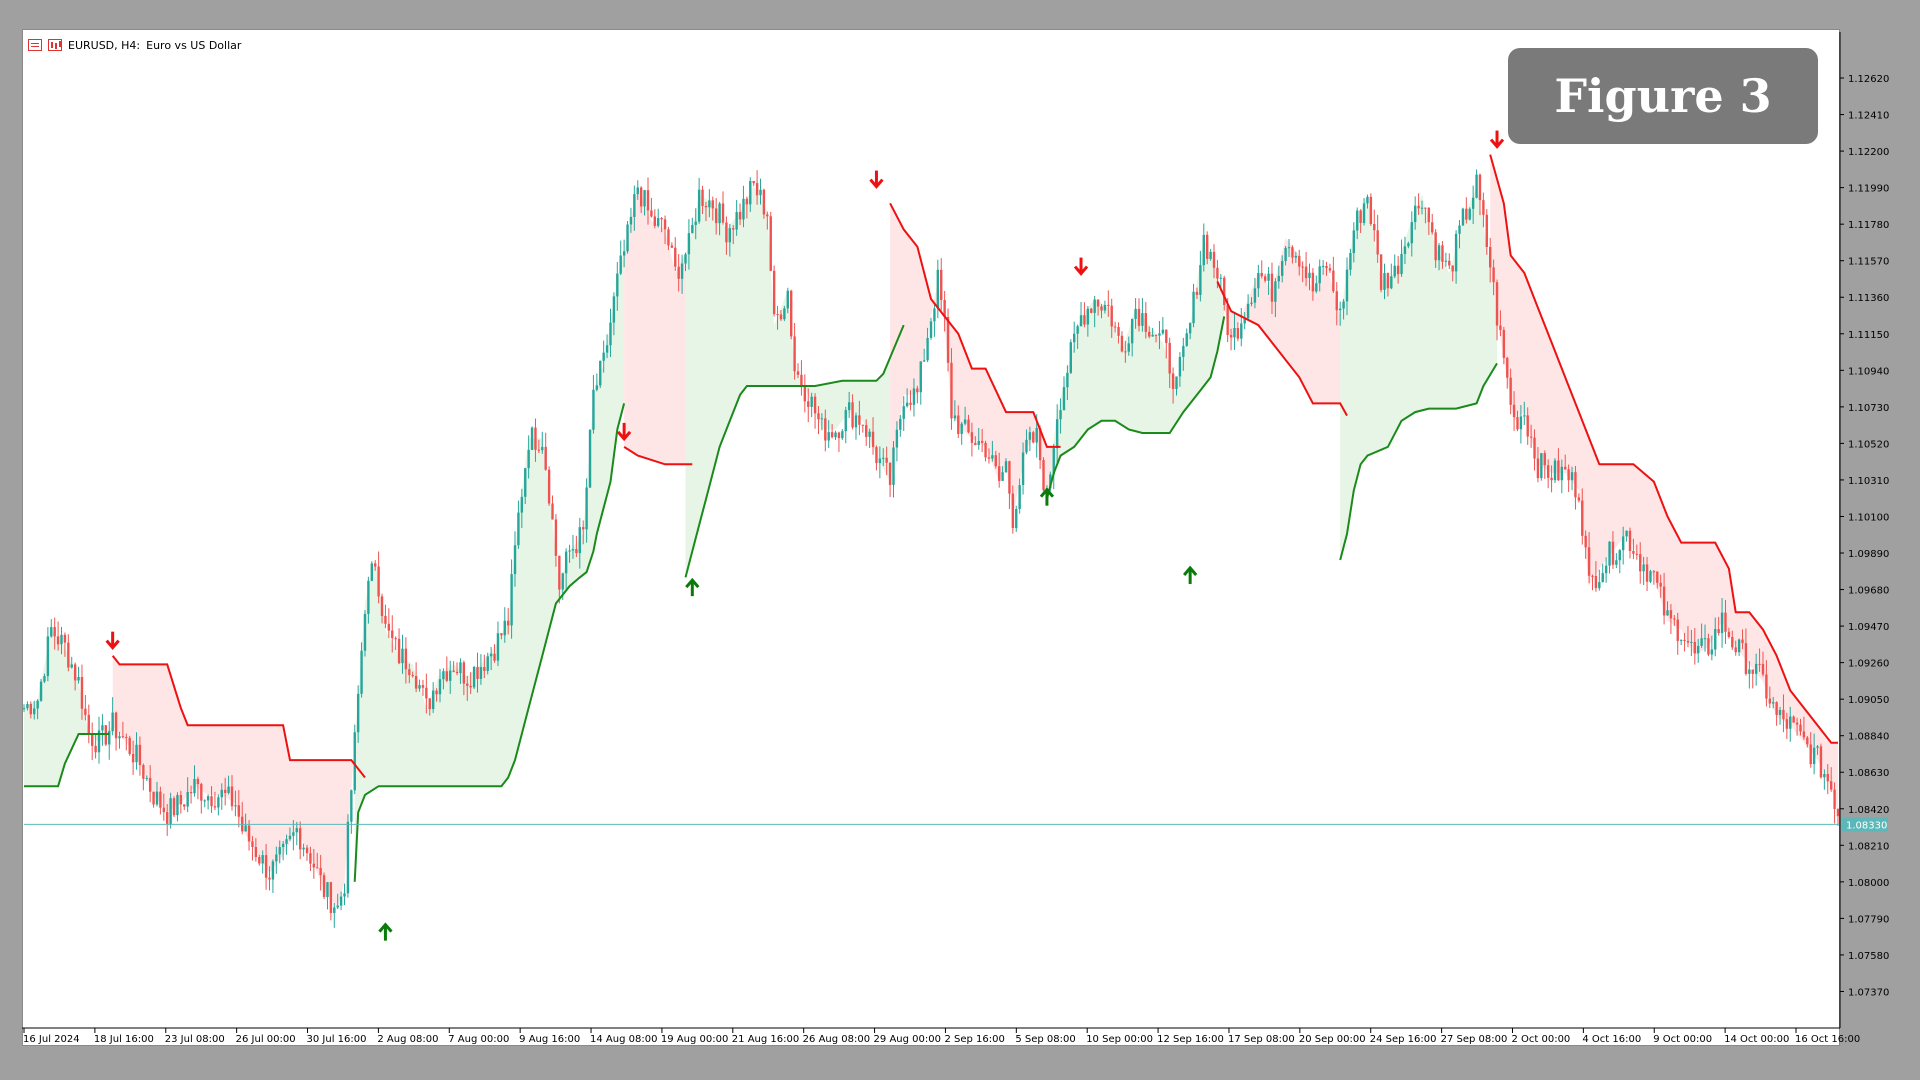 This screenshot has height=1080, width=1920. What do you see at coordinates (194, 45) in the screenshot?
I see `symbol-description: Euro vs US Dollar` at bounding box center [194, 45].